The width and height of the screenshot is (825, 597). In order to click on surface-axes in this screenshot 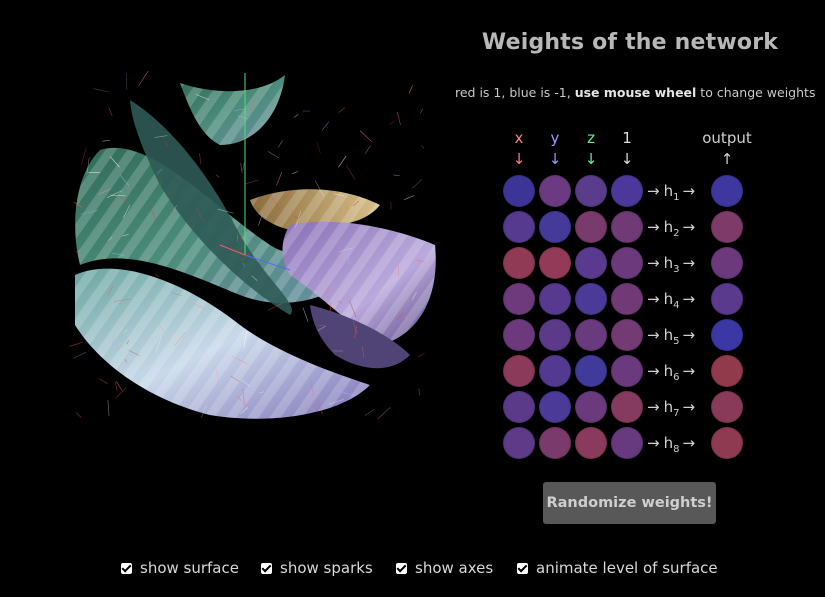, I will do `click(255, 172)`.